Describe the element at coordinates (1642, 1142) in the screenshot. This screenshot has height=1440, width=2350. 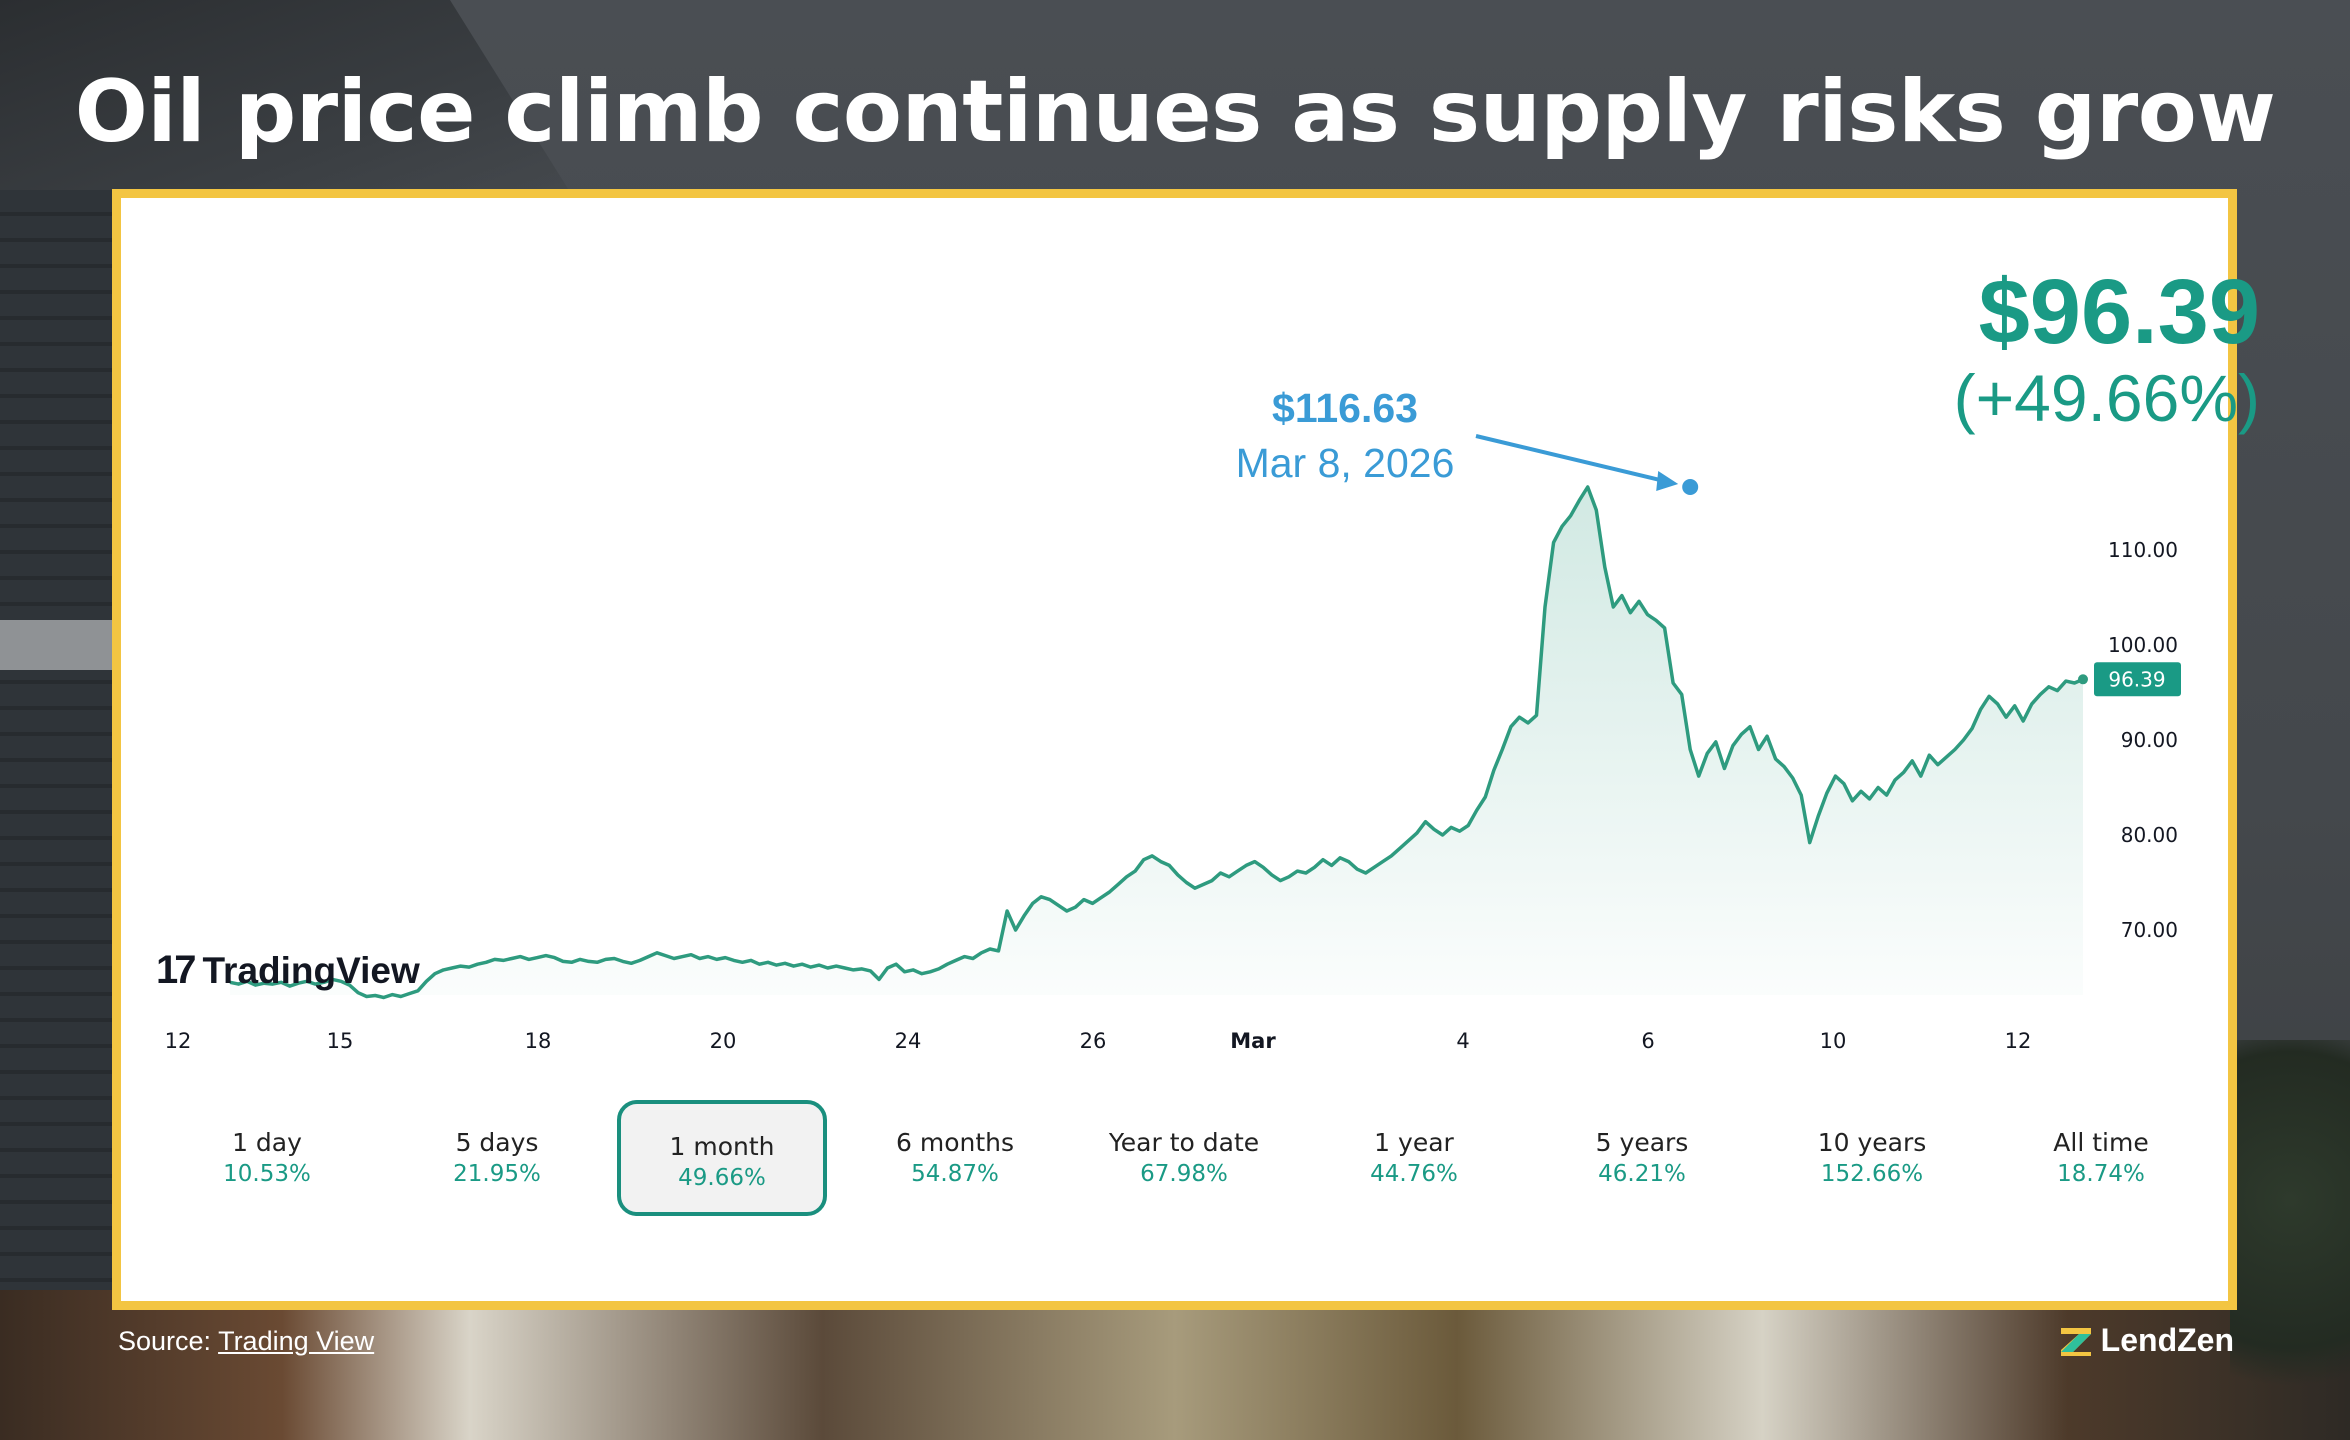
I see `period-label: 5 years` at that location.